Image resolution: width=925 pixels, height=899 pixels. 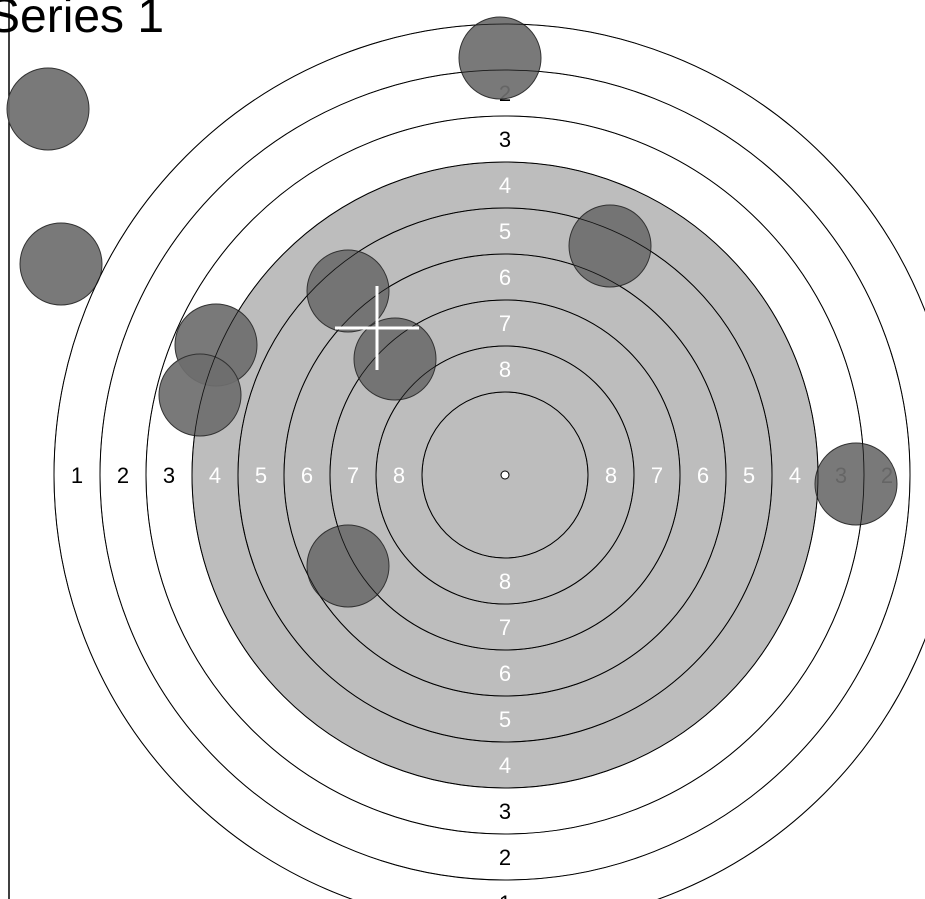 I want to click on ring-label-3-left: 3, so click(x=169, y=475).